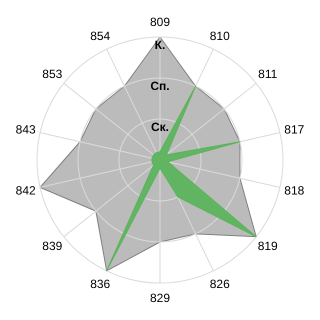 The height and width of the screenshot is (320, 320). I want to click on spoke-label: 853, so click(52, 74).